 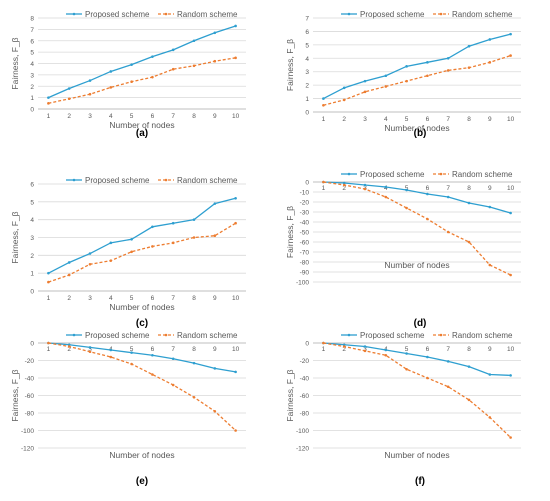 What do you see at coordinates (305, 253) in the screenshot?
I see `y-tick-label: -70` at bounding box center [305, 253].